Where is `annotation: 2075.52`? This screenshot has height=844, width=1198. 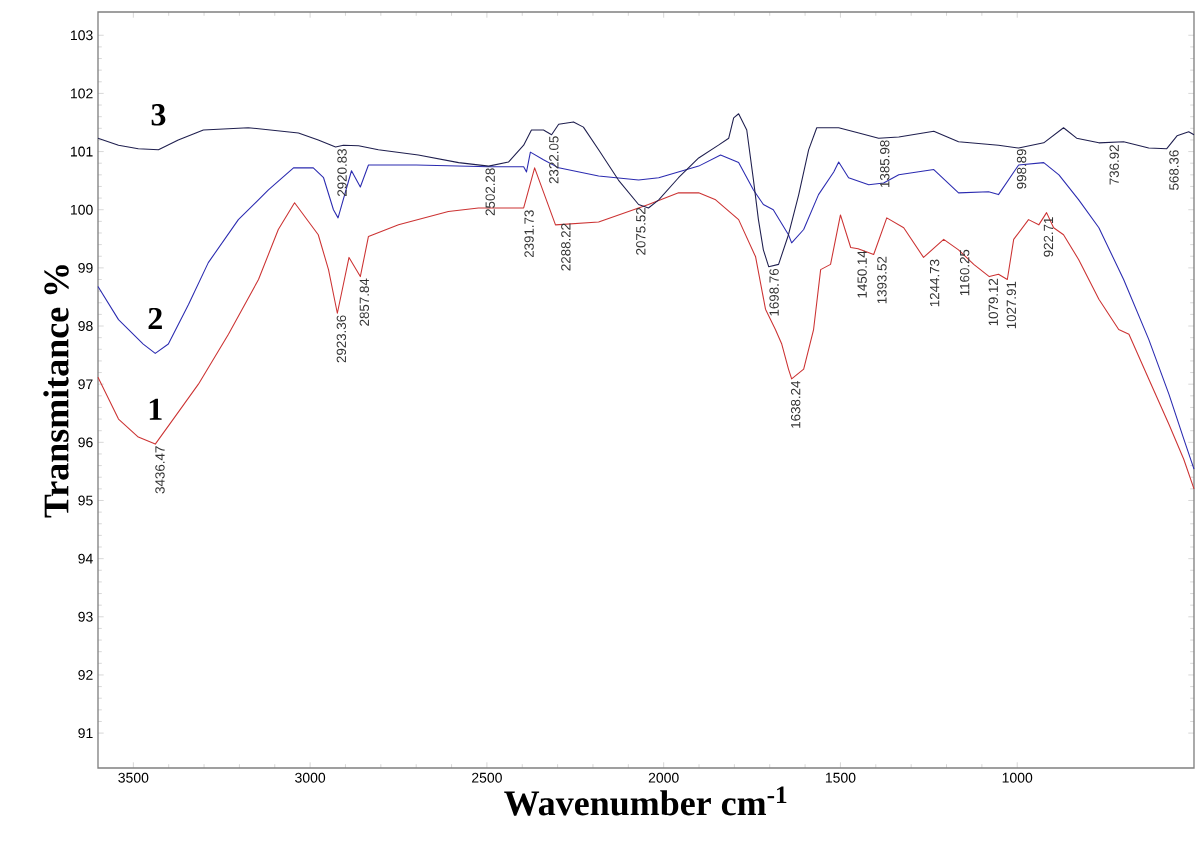
annotation: 2075.52 is located at coordinates (641, 231).